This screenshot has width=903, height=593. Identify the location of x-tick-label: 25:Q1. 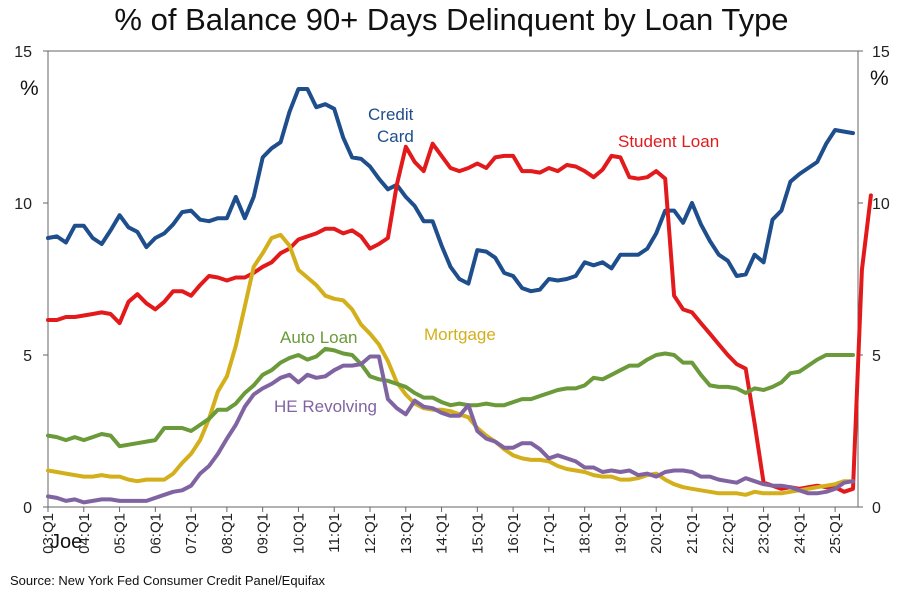
(835, 533).